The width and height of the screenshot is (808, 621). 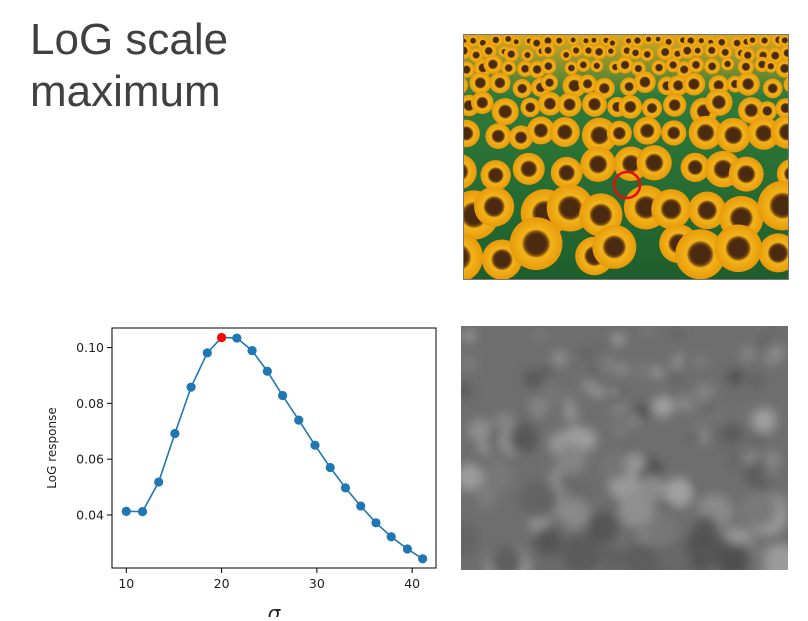 What do you see at coordinates (627, 185) in the screenshot?
I see `highlight-circle` at bounding box center [627, 185].